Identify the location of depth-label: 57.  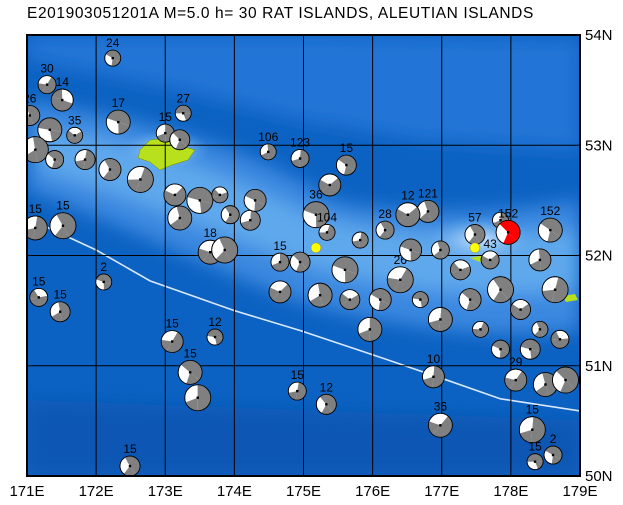
(475, 218).